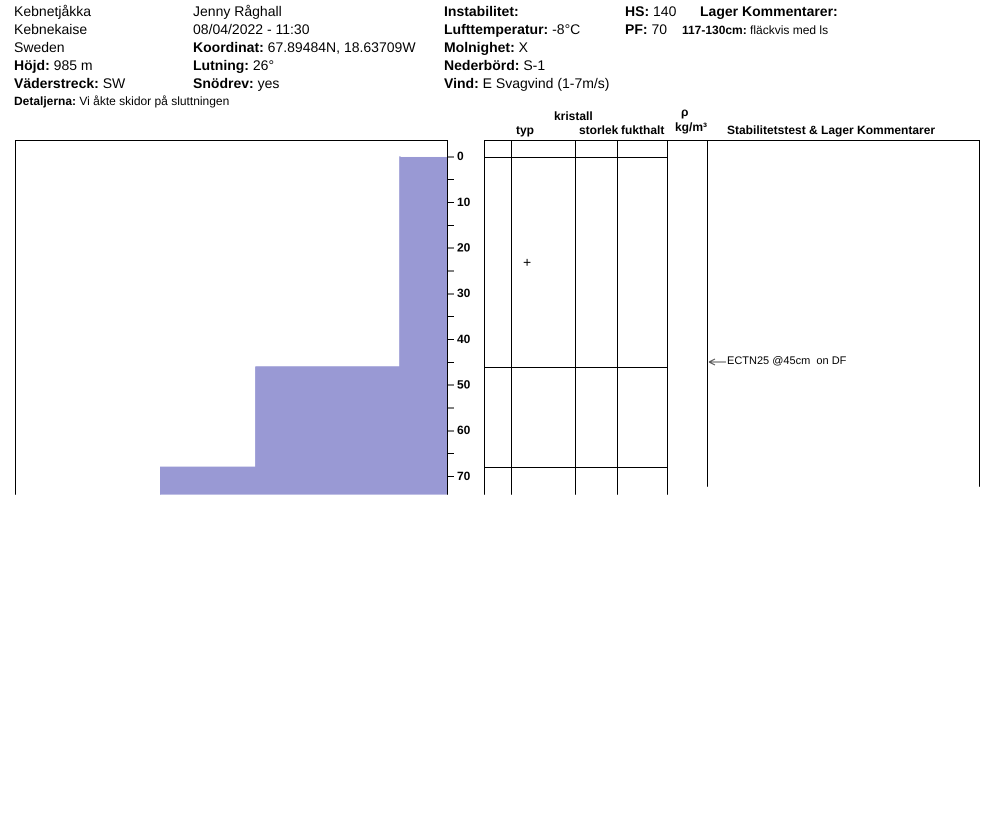 This screenshot has height=840, width=994. What do you see at coordinates (495, 65) in the screenshot?
I see `text: Nederbörd: S-1` at bounding box center [495, 65].